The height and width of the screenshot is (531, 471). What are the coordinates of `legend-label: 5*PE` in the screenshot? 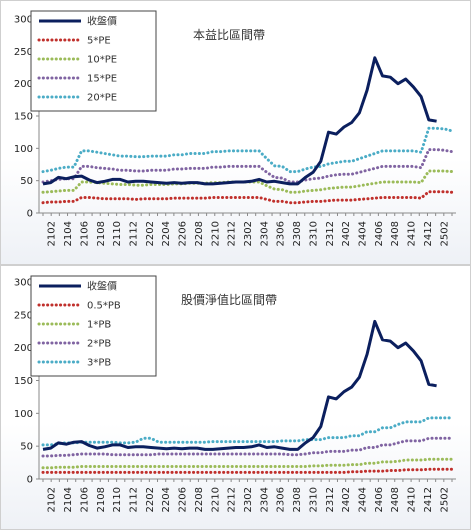 It's located at (99, 41).